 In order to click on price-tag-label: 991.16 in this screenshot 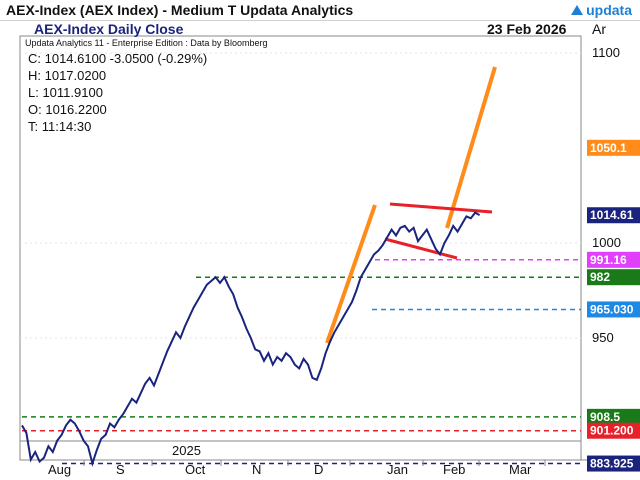, I will do `click(608, 260)`.